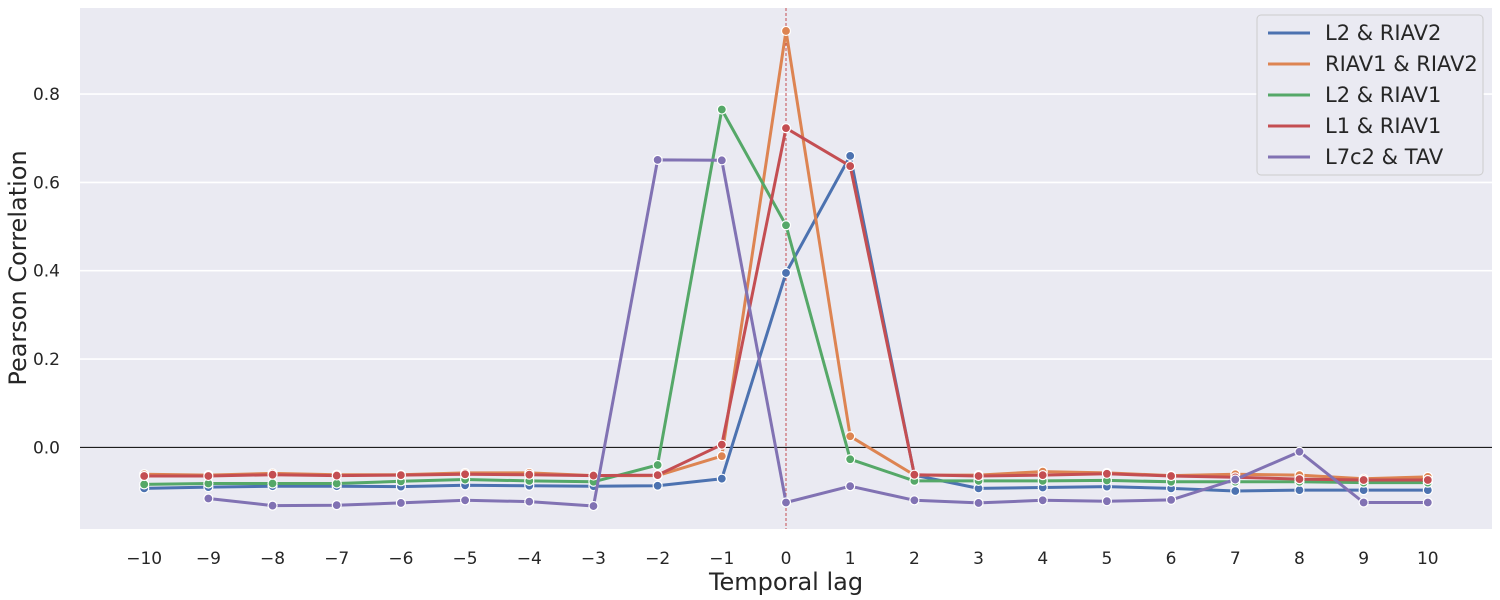 The height and width of the screenshot is (600, 1500). Describe the element at coordinates (18, 267) in the screenshot. I see `y-axis-title: Pearson Correlation` at that location.